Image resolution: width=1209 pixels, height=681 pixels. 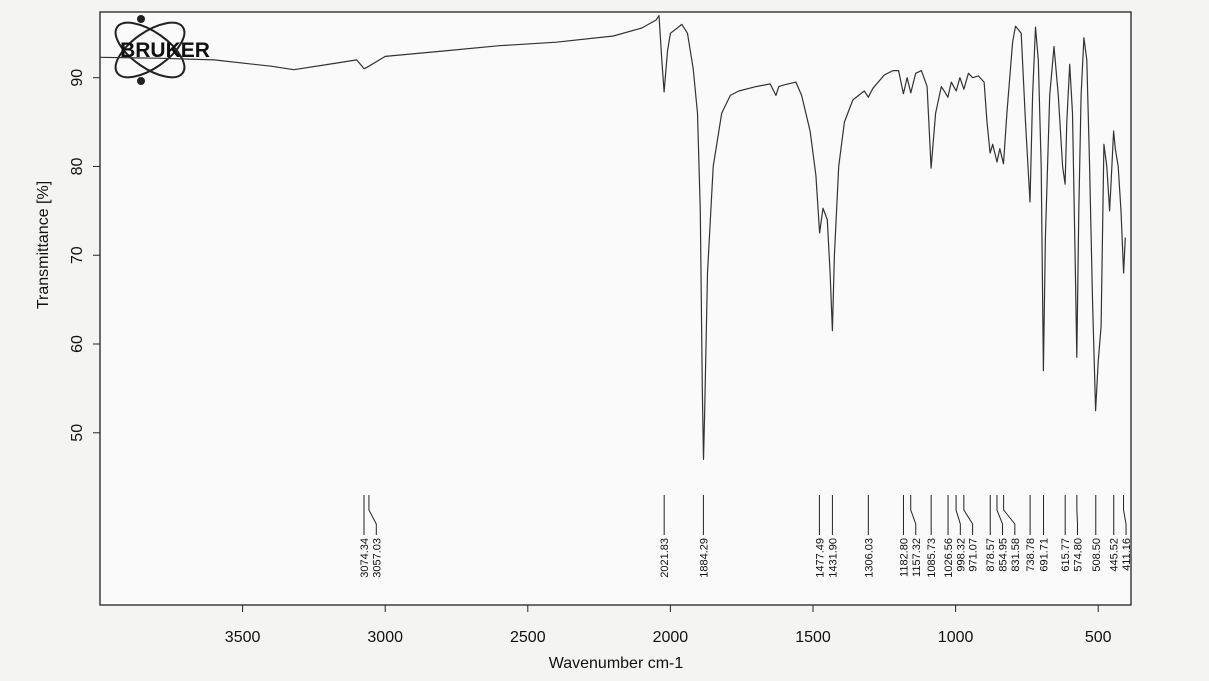 What do you see at coordinates (77, 255) in the screenshot?
I see `y-tick-label: 70` at bounding box center [77, 255].